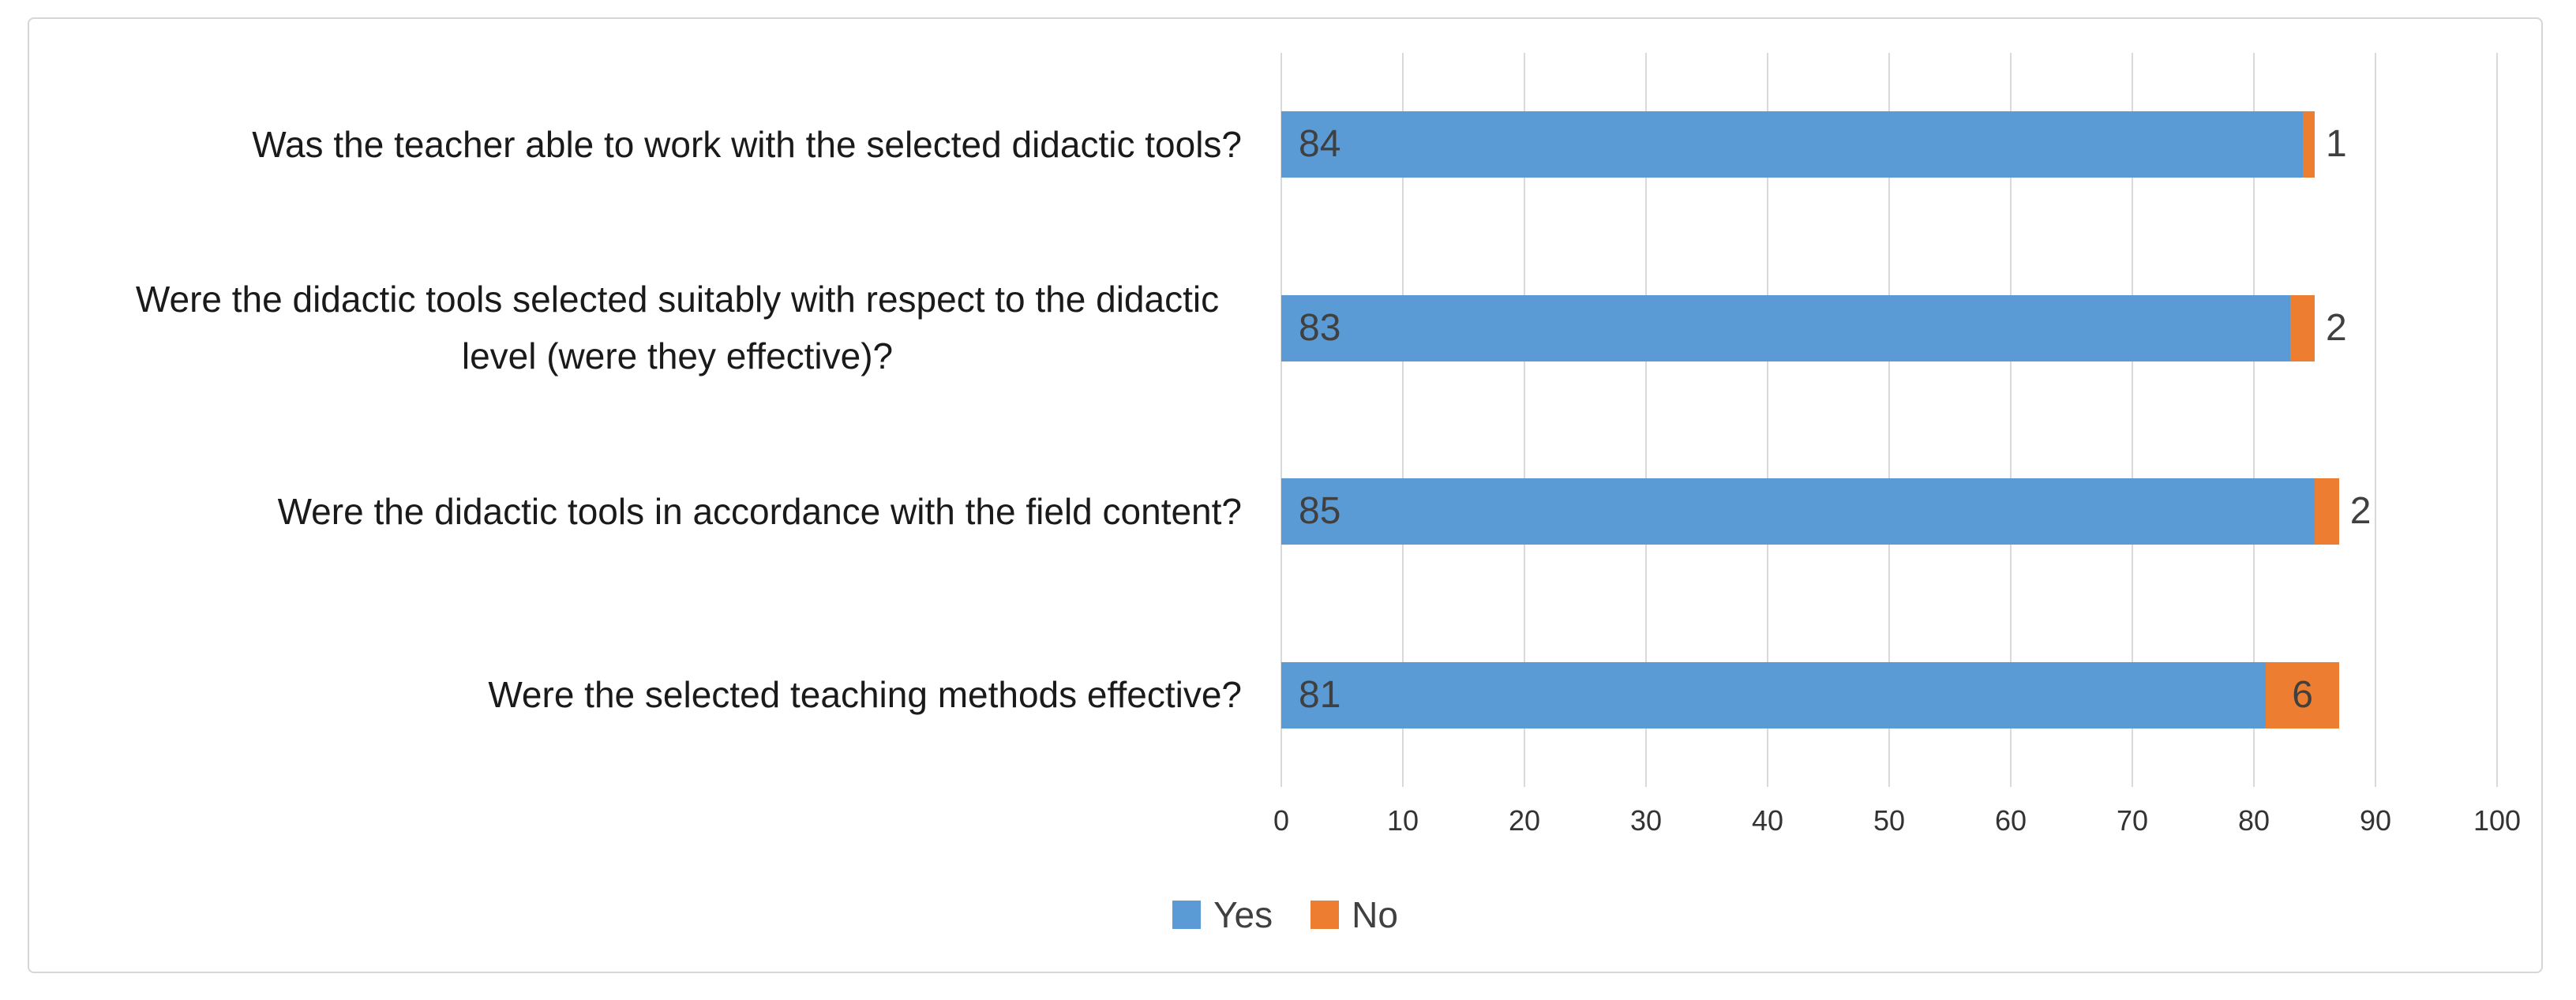 The image size is (2576, 1000). Describe the element at coordinates (2253, 820) in the screenshot. I see `x-tick-label: 80` at that location.